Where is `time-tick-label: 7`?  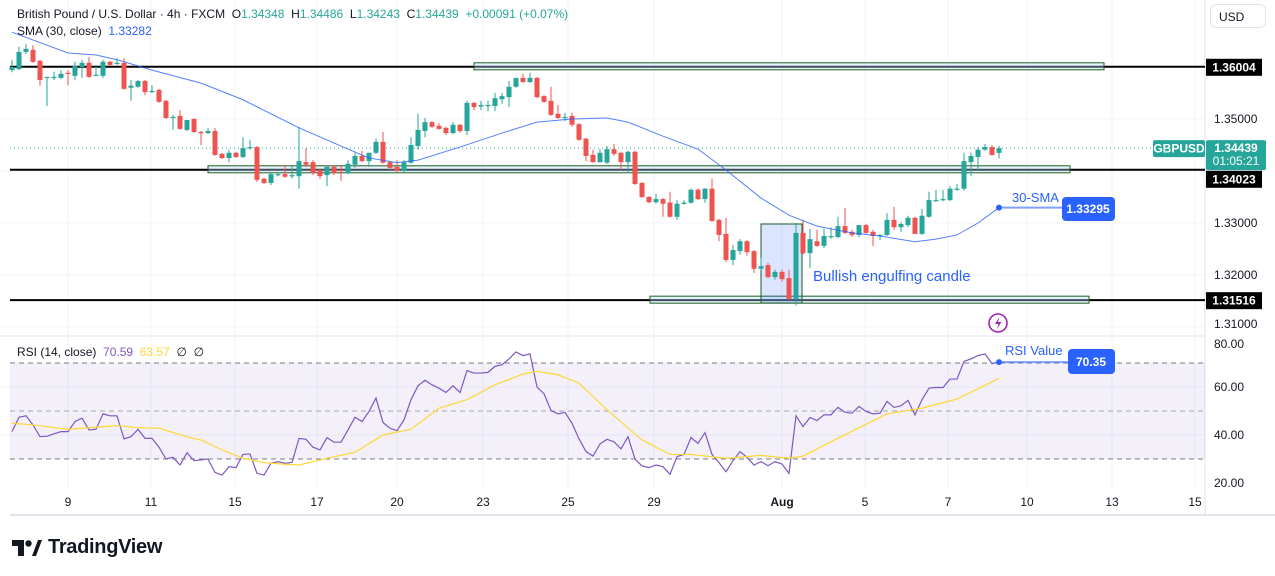 time-tick-label: 7 is located at coordinates (948, 502).